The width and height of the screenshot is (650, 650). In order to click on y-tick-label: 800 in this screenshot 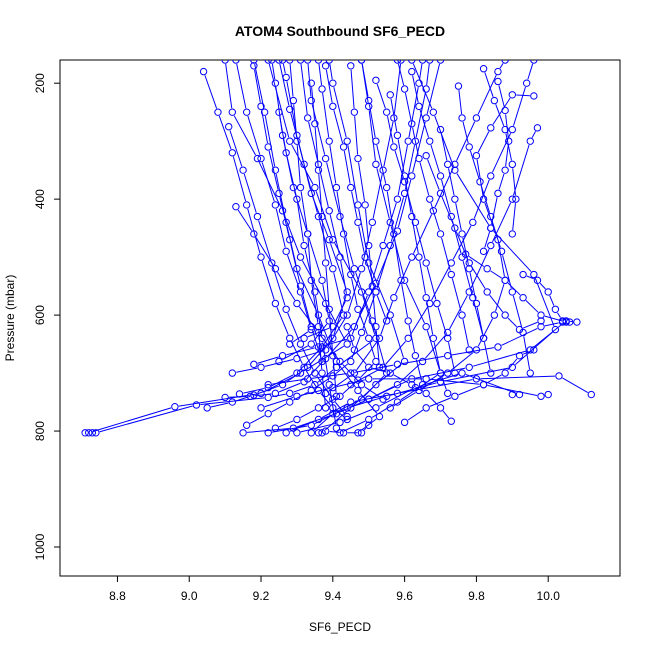, I will do `click(40, 431)`.